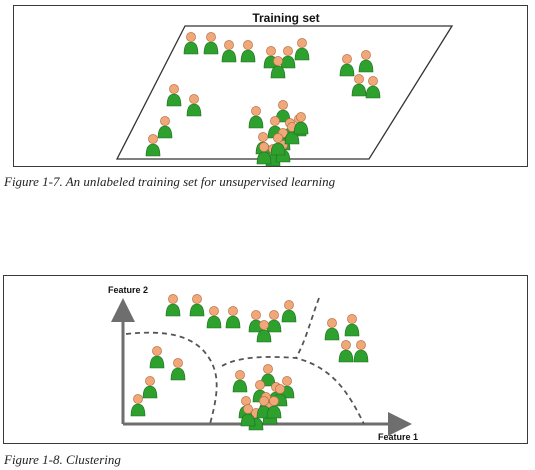  I want to click on cluster-boundary-top, so click(307, 328).